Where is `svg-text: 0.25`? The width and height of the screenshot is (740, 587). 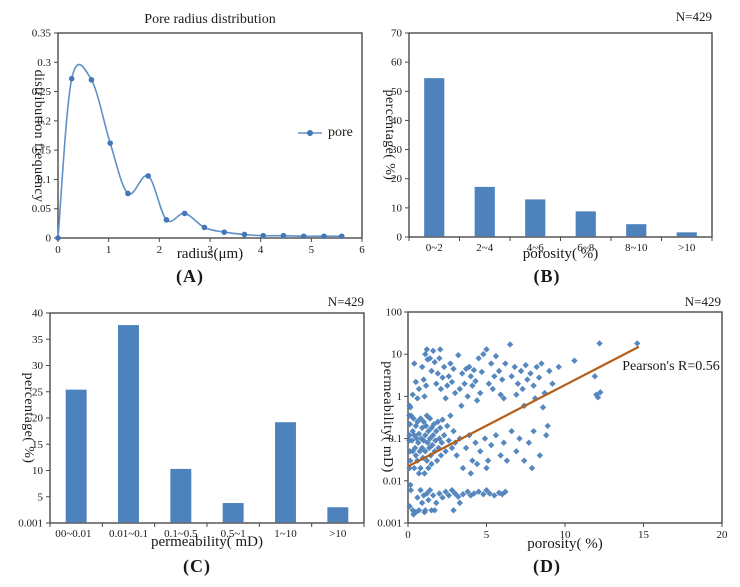 svg-text: 0.25 is located at coordinates (42, 92).